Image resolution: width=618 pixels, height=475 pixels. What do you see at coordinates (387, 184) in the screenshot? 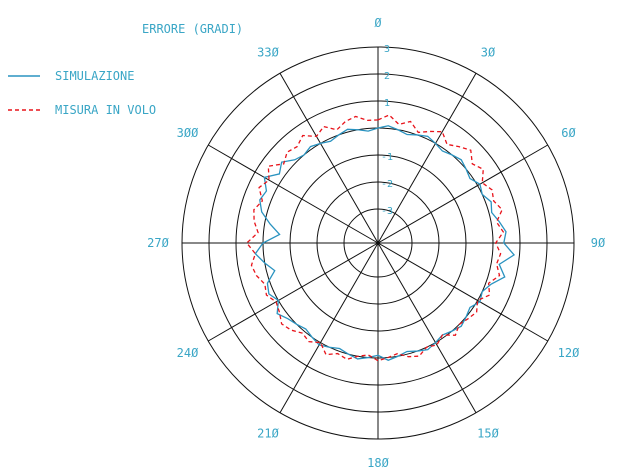
I see `r-tick-label-1: -2` at bounding box center [387, 184].